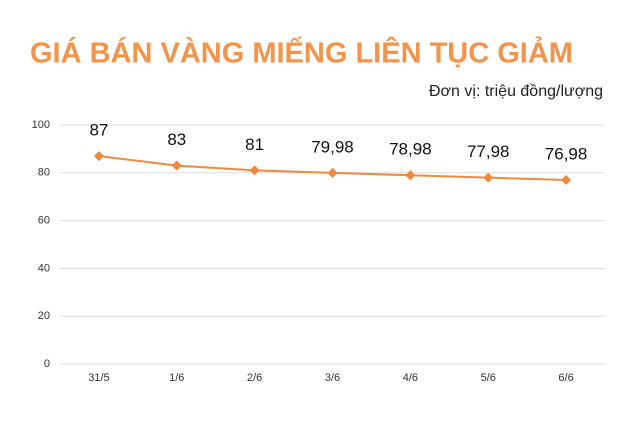 This screenshot has width=640, height=443. What do you see at coordinates (516, 91) in the screenshot?
I see `unit-label: Đơn vị: triệu đồng/lượng` at bounding box center [516, 91].